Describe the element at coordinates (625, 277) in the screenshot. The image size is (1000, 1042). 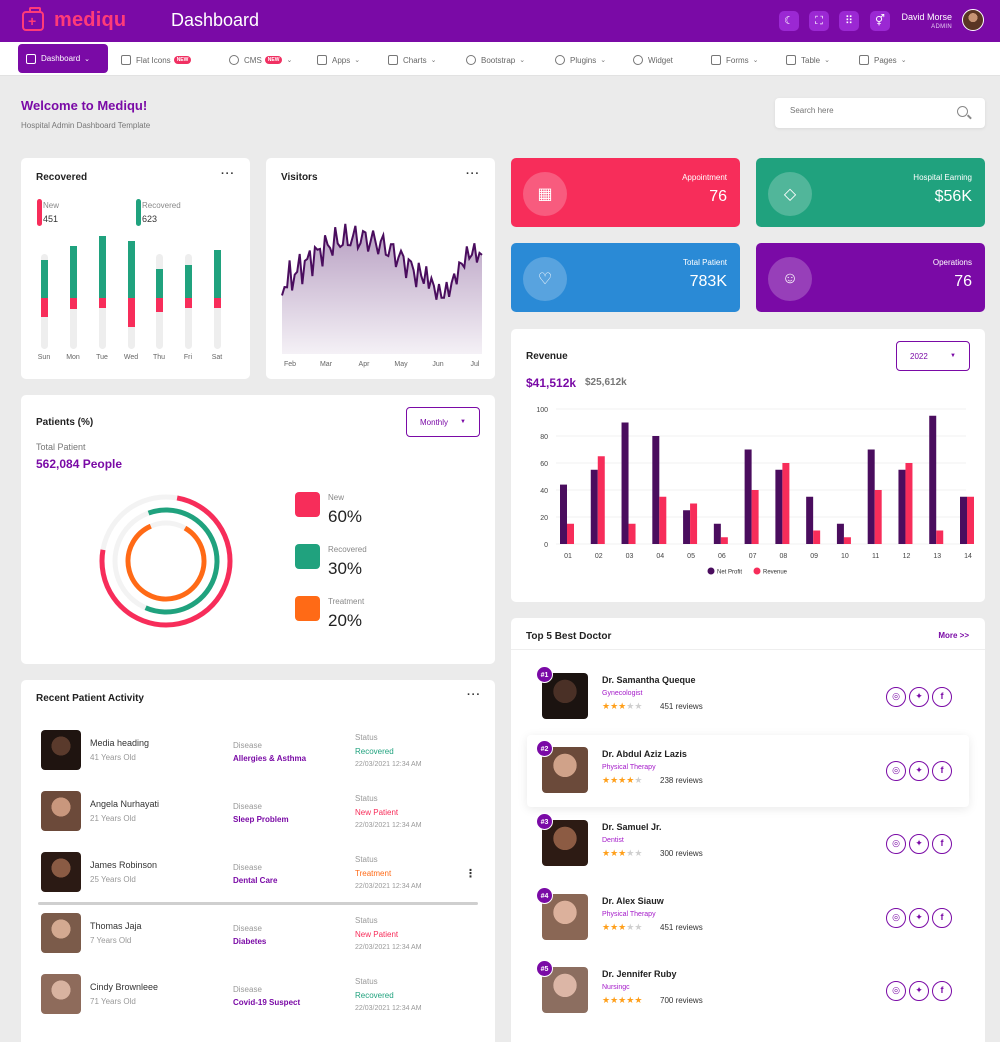
I see `total-patient-card: ♡ Total Patient 783K` at that location.